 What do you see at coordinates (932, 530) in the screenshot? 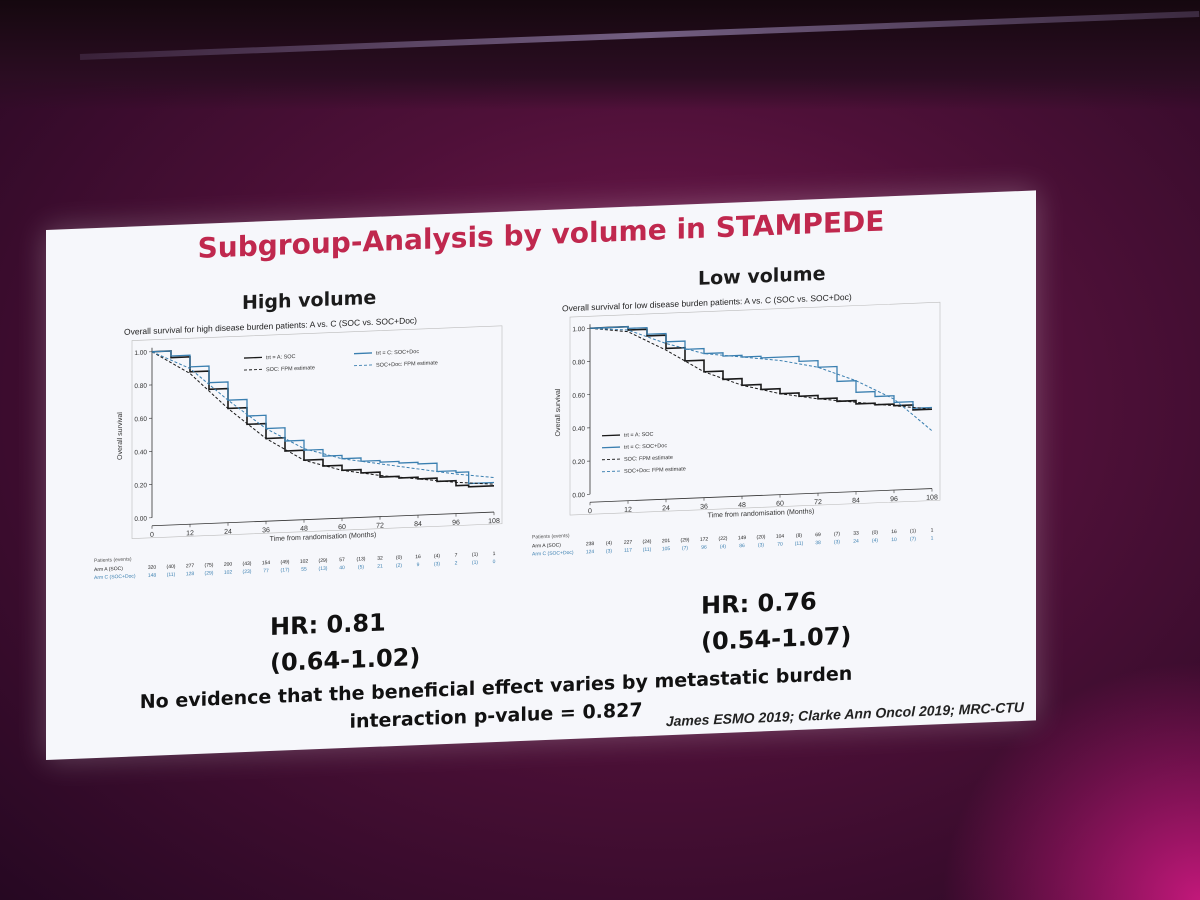
I see `risk-cell: 1` at bounding box center [932, 530].